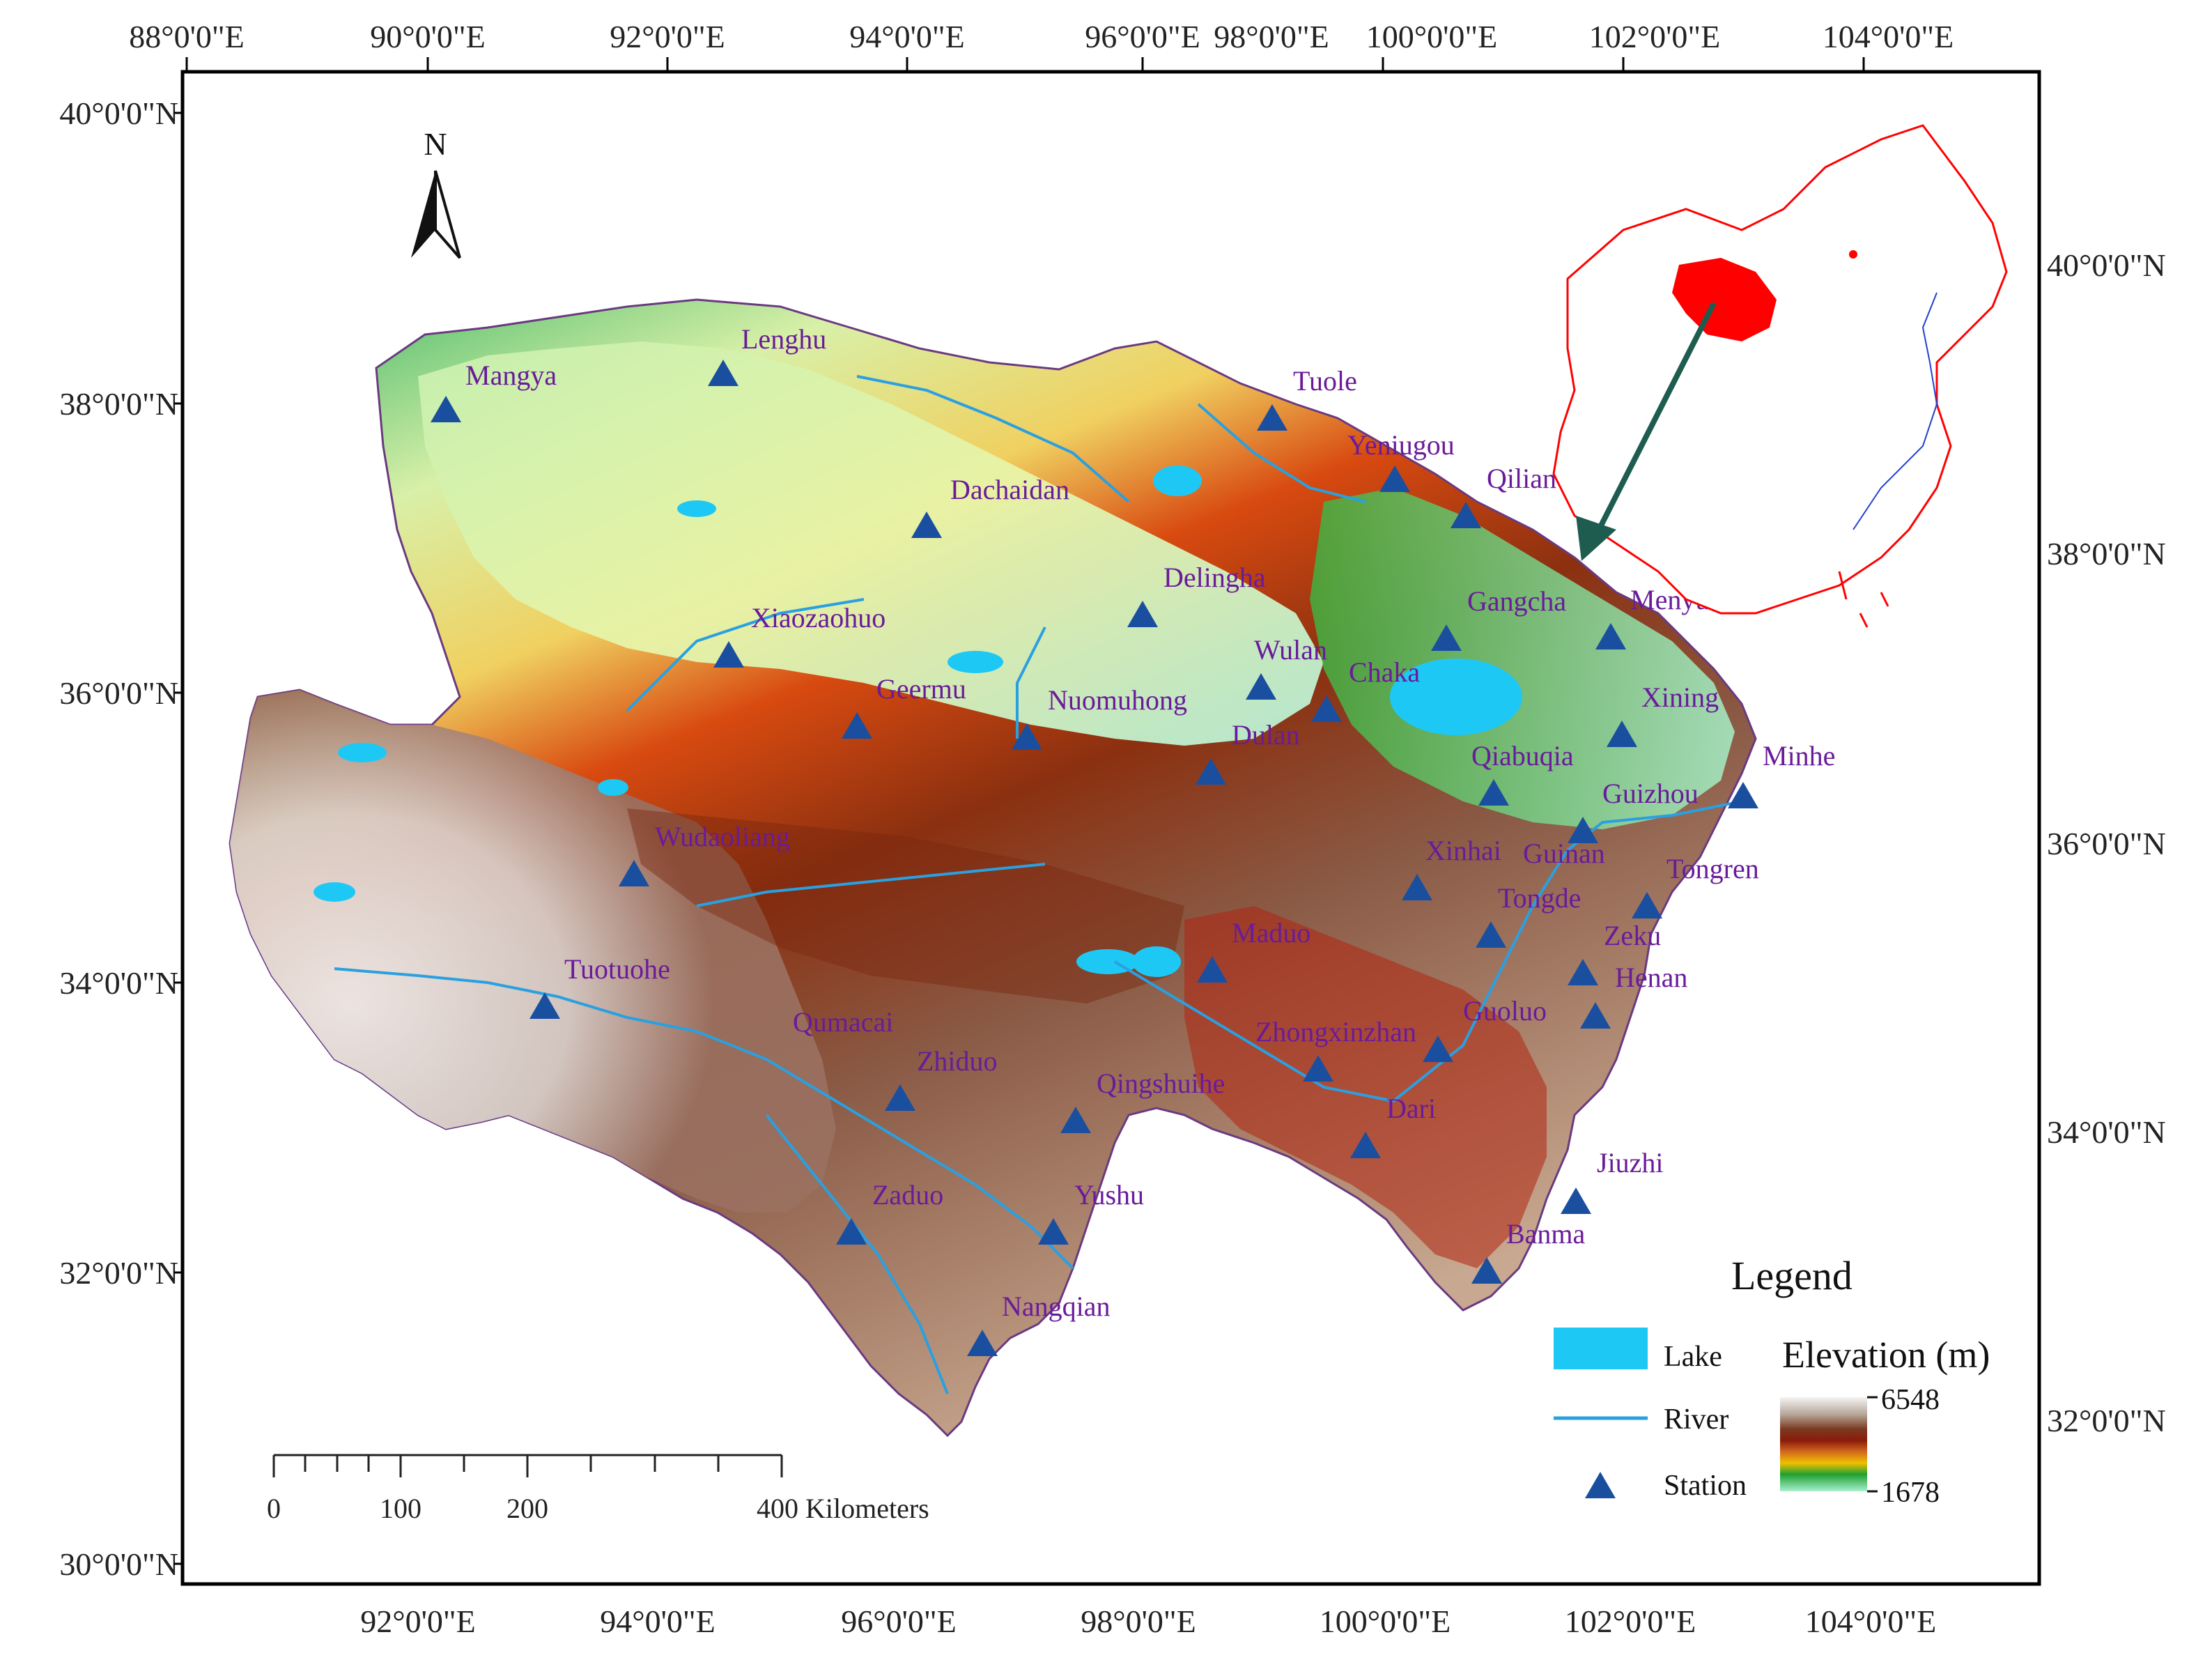 The width and height of the screenshot is (2212, 1653). What do you see at coordinates (1290, 650) in the screenshot?
I see `station-label-wulan: Wulan` at bounding box center [1290, 650].